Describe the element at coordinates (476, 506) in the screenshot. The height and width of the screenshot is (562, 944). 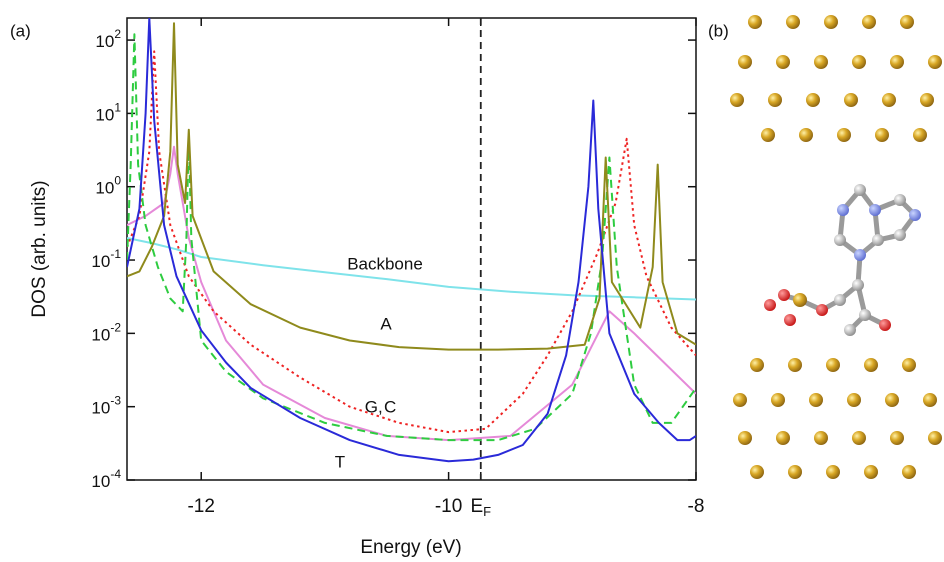
I see `x-tick-base: E` at that location.